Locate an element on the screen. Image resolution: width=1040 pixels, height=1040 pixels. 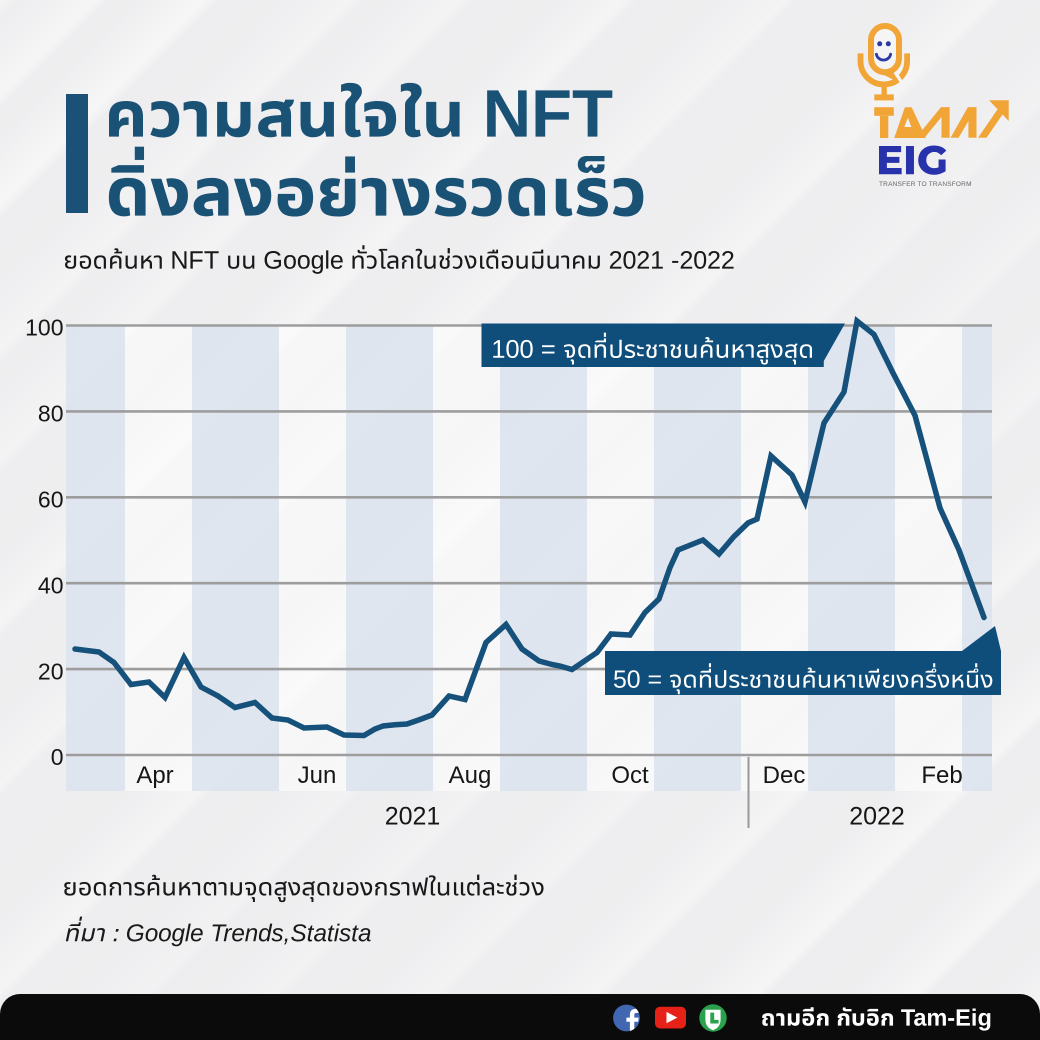
svg-text: Oct is located at coordinates (630, 775).